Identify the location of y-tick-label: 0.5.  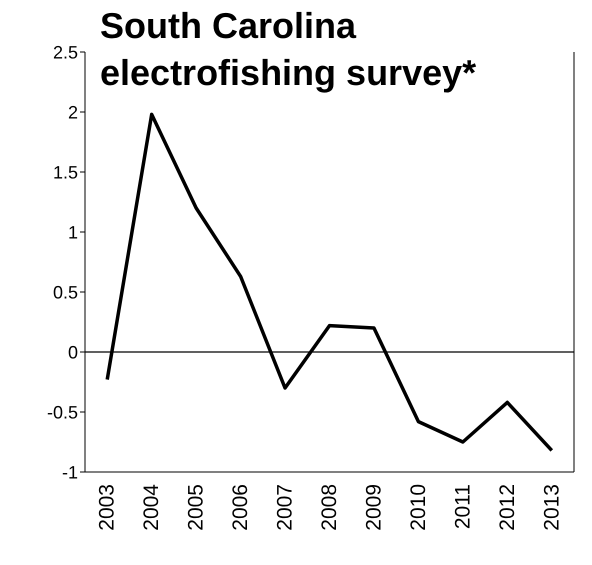
(65, 292).